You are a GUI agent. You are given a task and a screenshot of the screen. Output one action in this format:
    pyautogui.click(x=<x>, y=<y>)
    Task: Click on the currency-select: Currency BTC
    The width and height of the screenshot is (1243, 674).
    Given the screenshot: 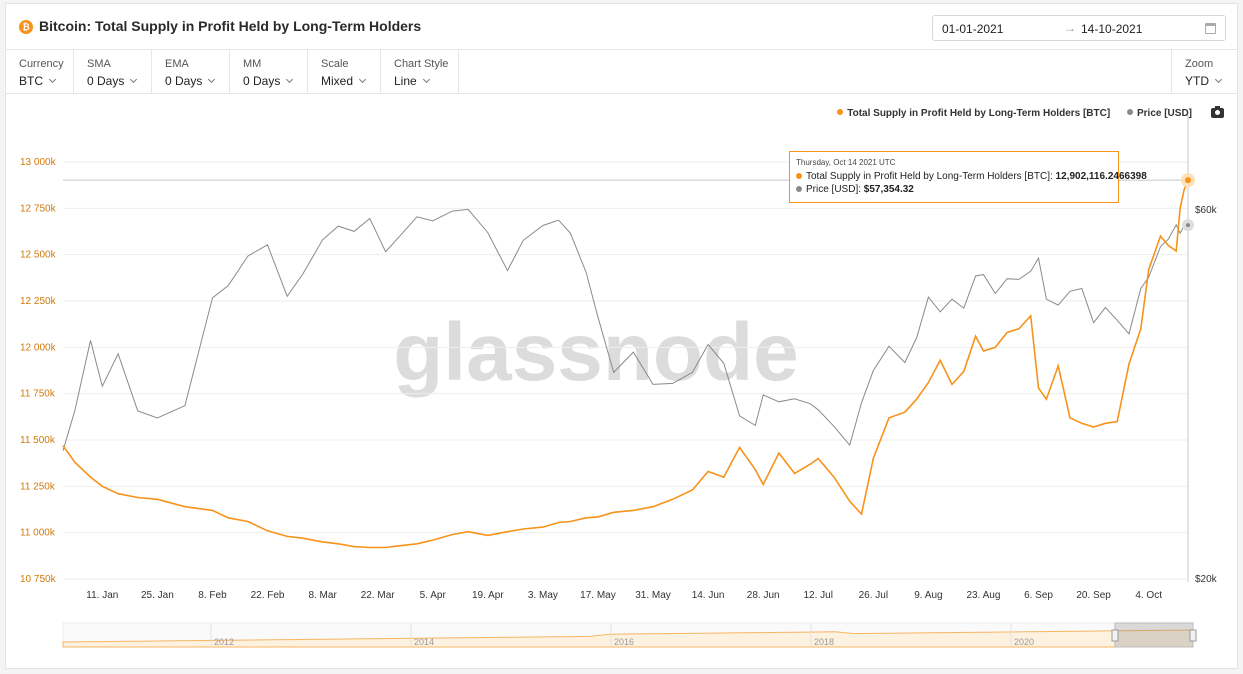 What is the action you would take?
    pyautogui.click(x=40, y=72)
    